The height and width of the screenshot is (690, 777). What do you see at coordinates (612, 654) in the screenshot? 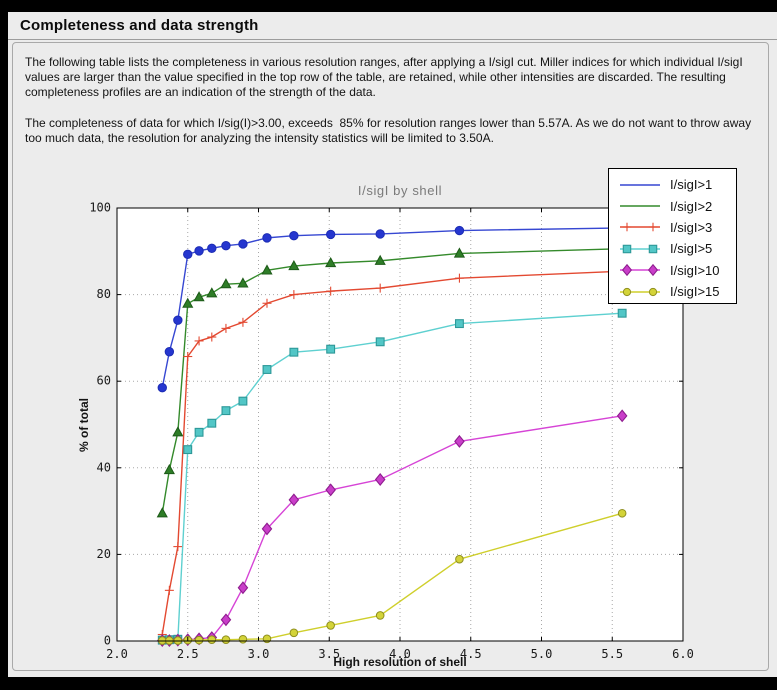
I see `x-tick-label: 5.5` at bounding box center [612, 654].